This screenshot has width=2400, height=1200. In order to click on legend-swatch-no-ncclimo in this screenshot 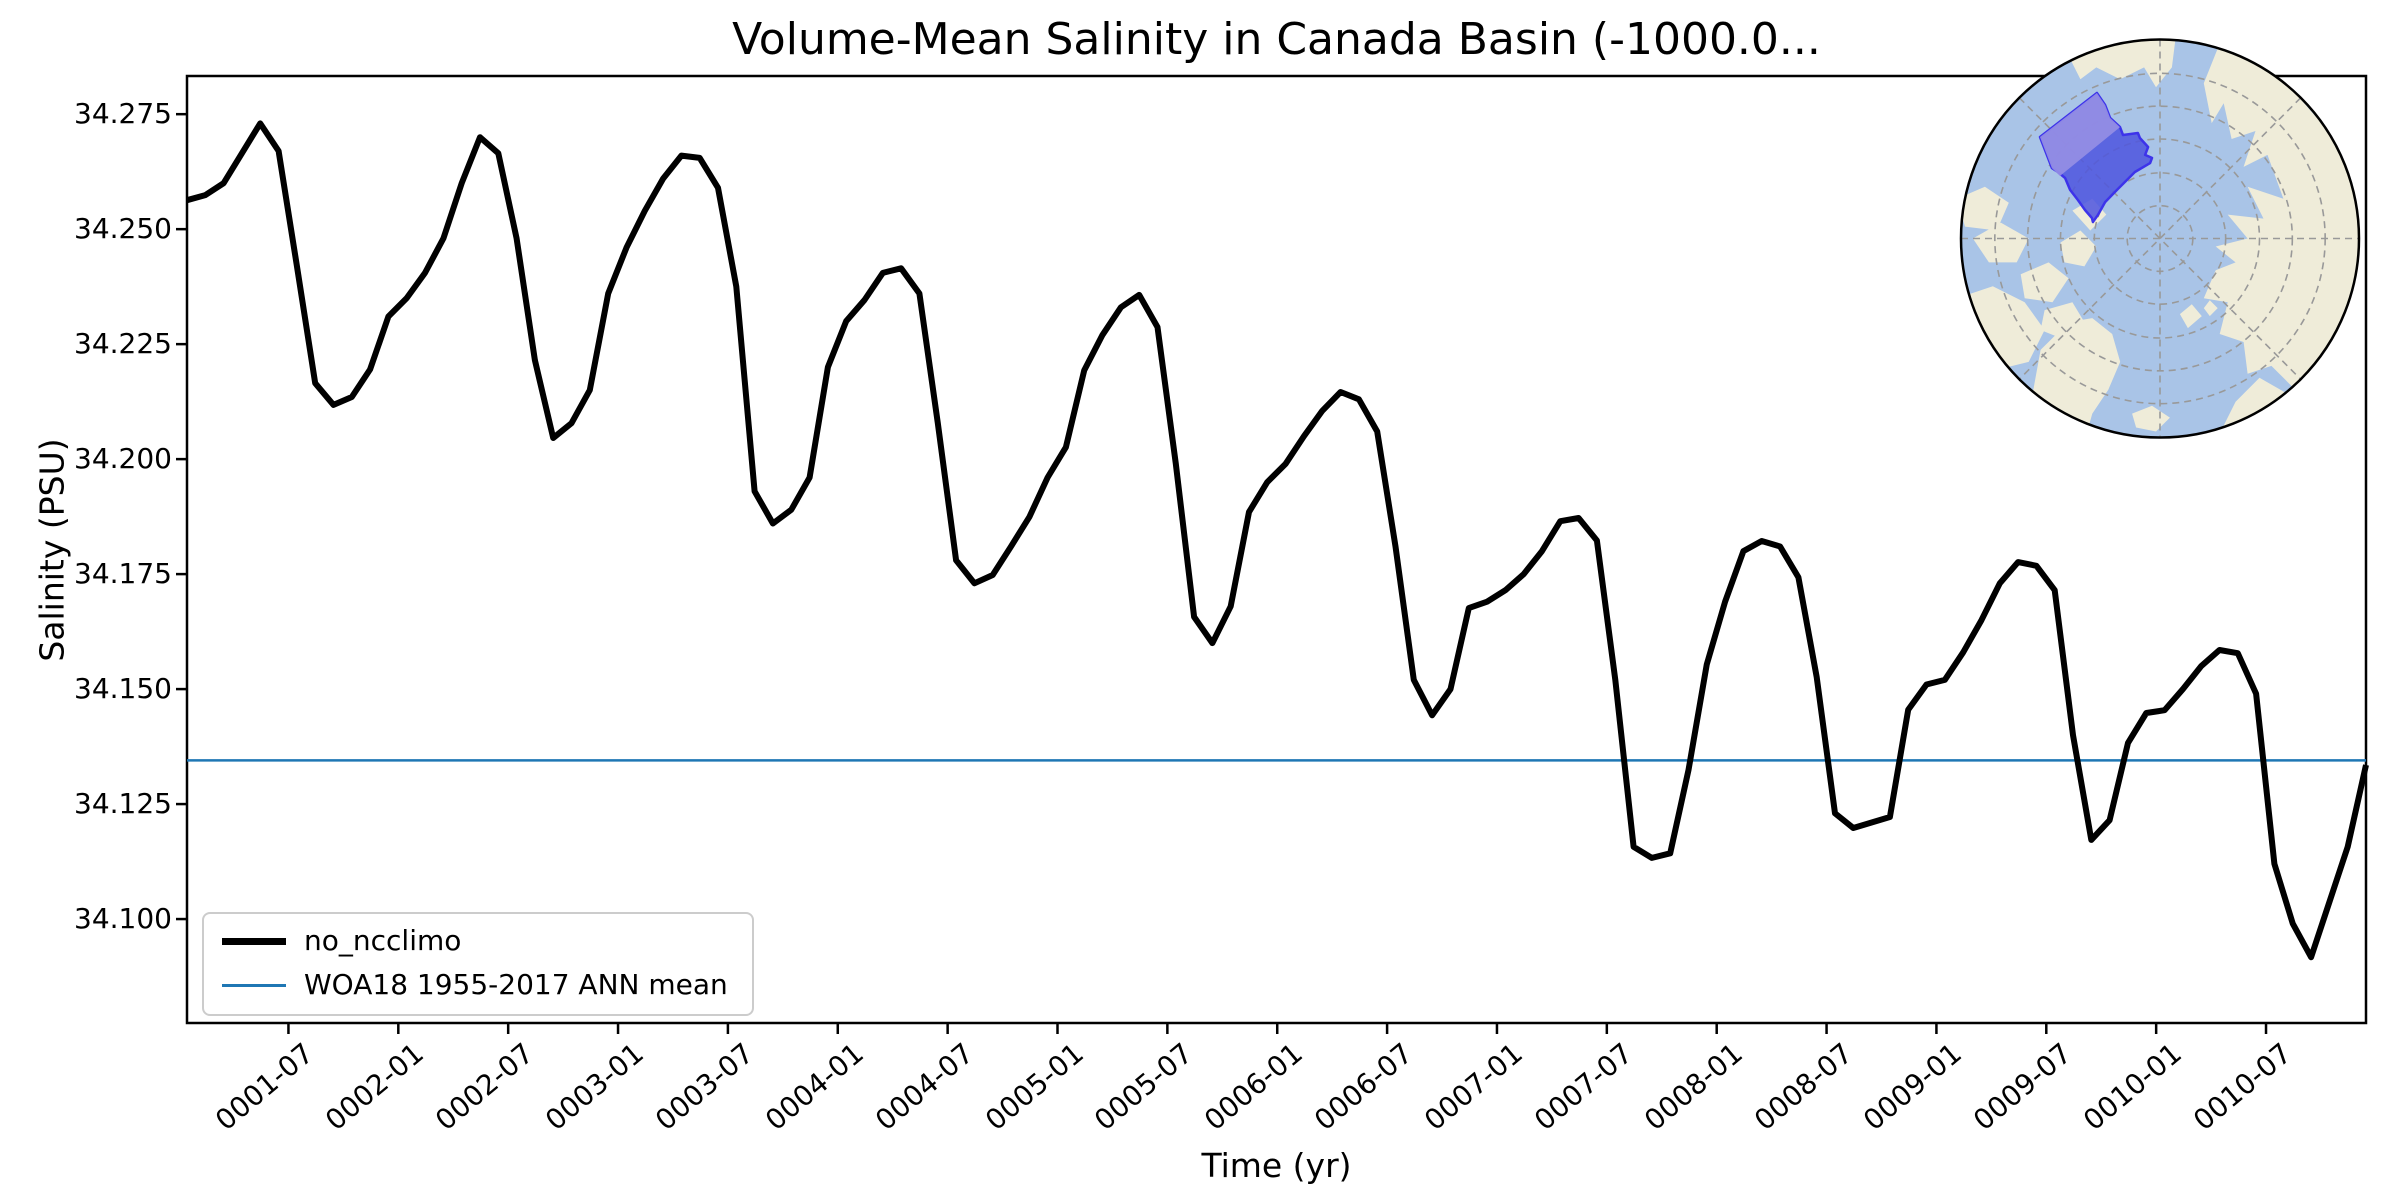, I will do `click(254, 941)`.